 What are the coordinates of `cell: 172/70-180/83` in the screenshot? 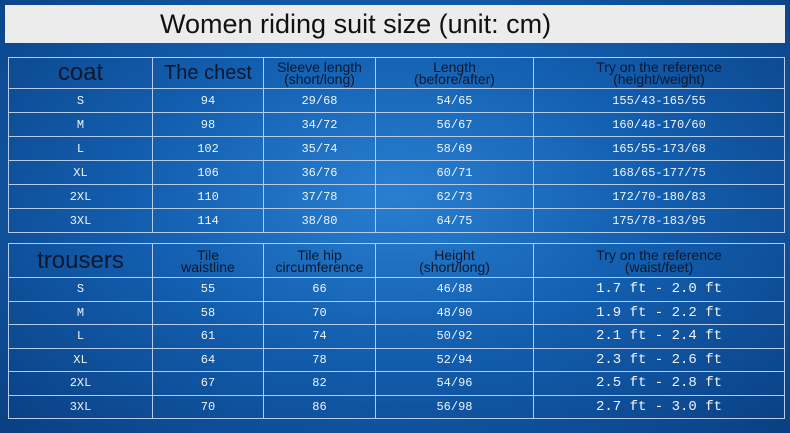 It's located at (659, 196).